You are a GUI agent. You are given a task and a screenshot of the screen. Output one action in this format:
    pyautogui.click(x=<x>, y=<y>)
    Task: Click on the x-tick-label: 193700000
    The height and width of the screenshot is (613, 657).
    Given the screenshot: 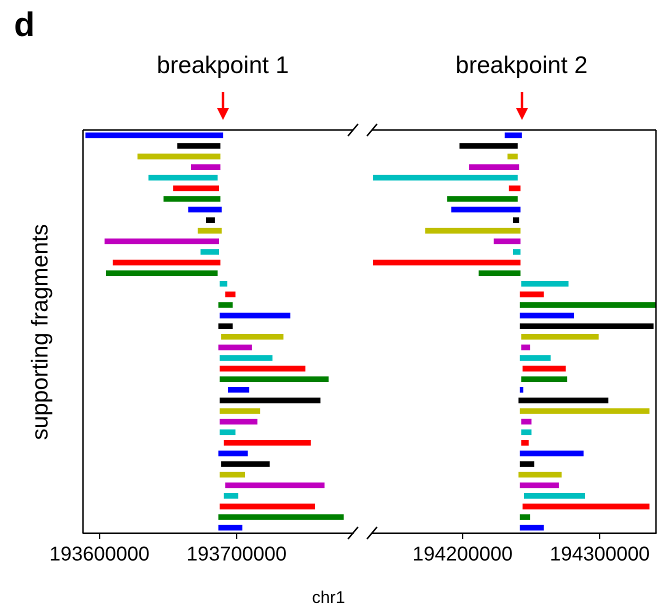 What is the action you would take?
    pyautogui.click(x=236, y=555)
    